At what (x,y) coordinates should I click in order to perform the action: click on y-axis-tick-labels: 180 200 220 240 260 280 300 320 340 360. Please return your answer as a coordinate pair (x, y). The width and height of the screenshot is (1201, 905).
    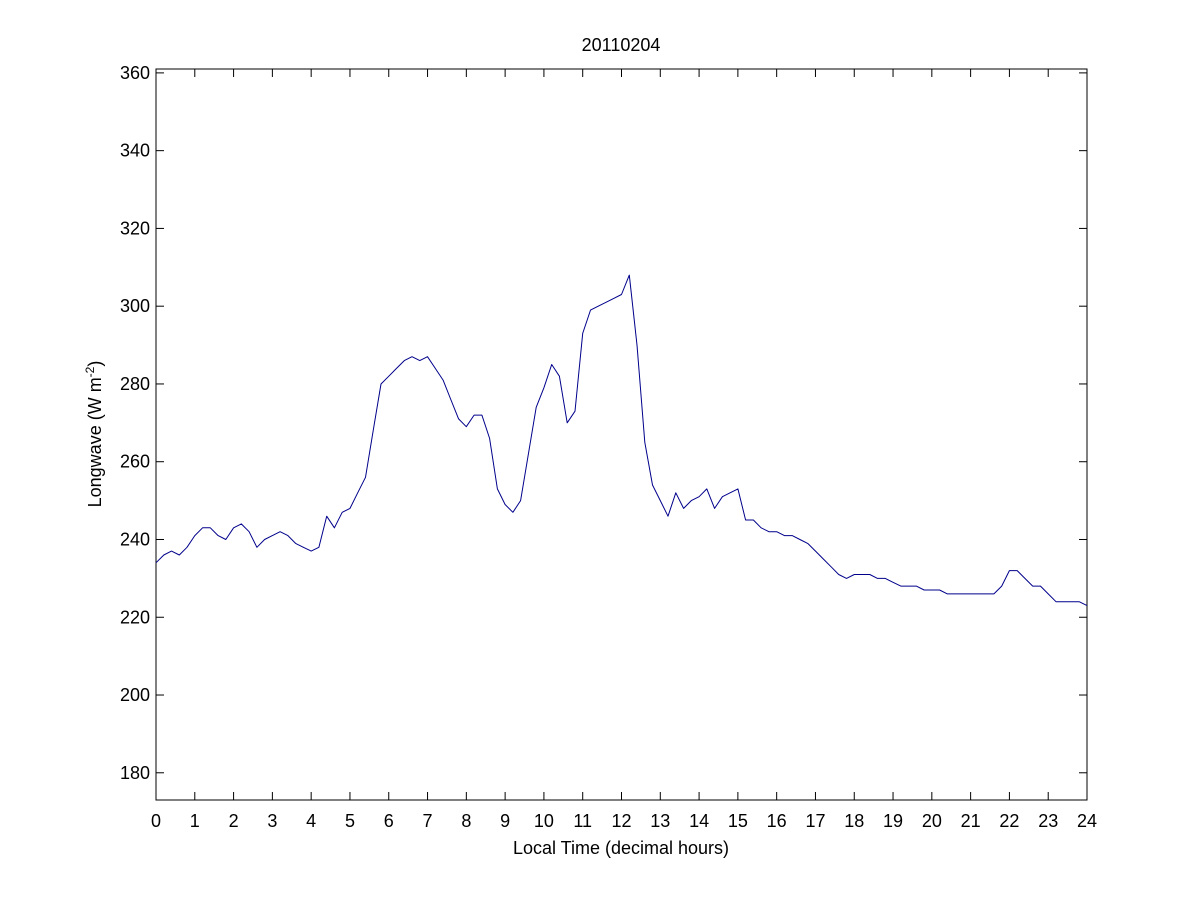
    Looking at the image, I should click on (135, 423).